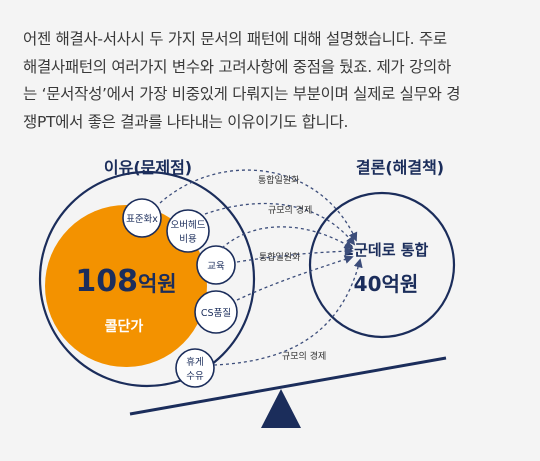  I want to click on cost-circle, so click(126, 286).